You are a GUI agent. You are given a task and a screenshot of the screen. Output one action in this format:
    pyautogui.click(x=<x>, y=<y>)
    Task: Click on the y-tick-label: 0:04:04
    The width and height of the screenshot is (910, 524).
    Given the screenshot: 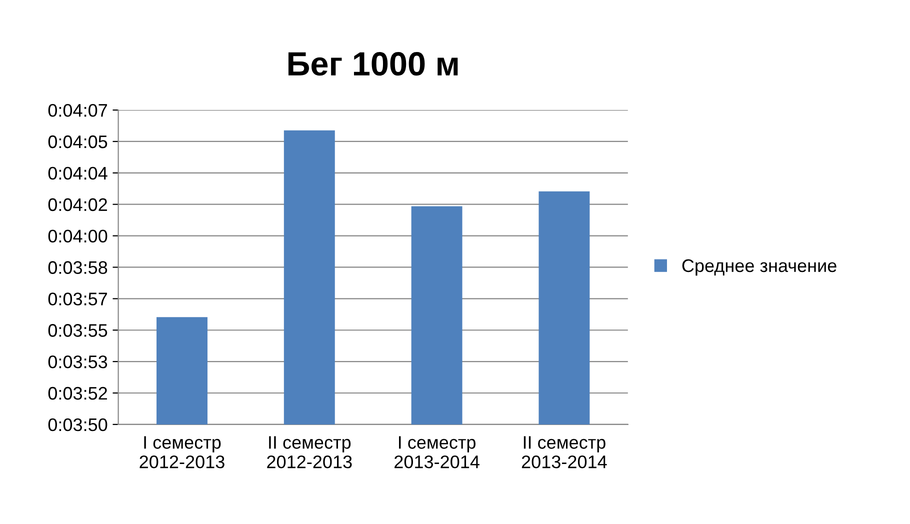 What is the action you would take?
    pyautogui.click(x=78, y=173)
    